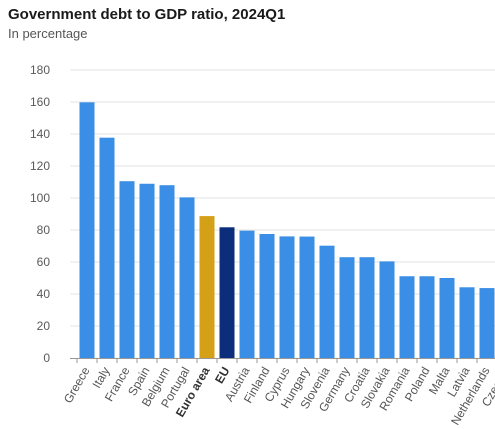  Describe the element at coordinates (40, 102) in the screenshot. I see `y-tick-label: 160` at that location.